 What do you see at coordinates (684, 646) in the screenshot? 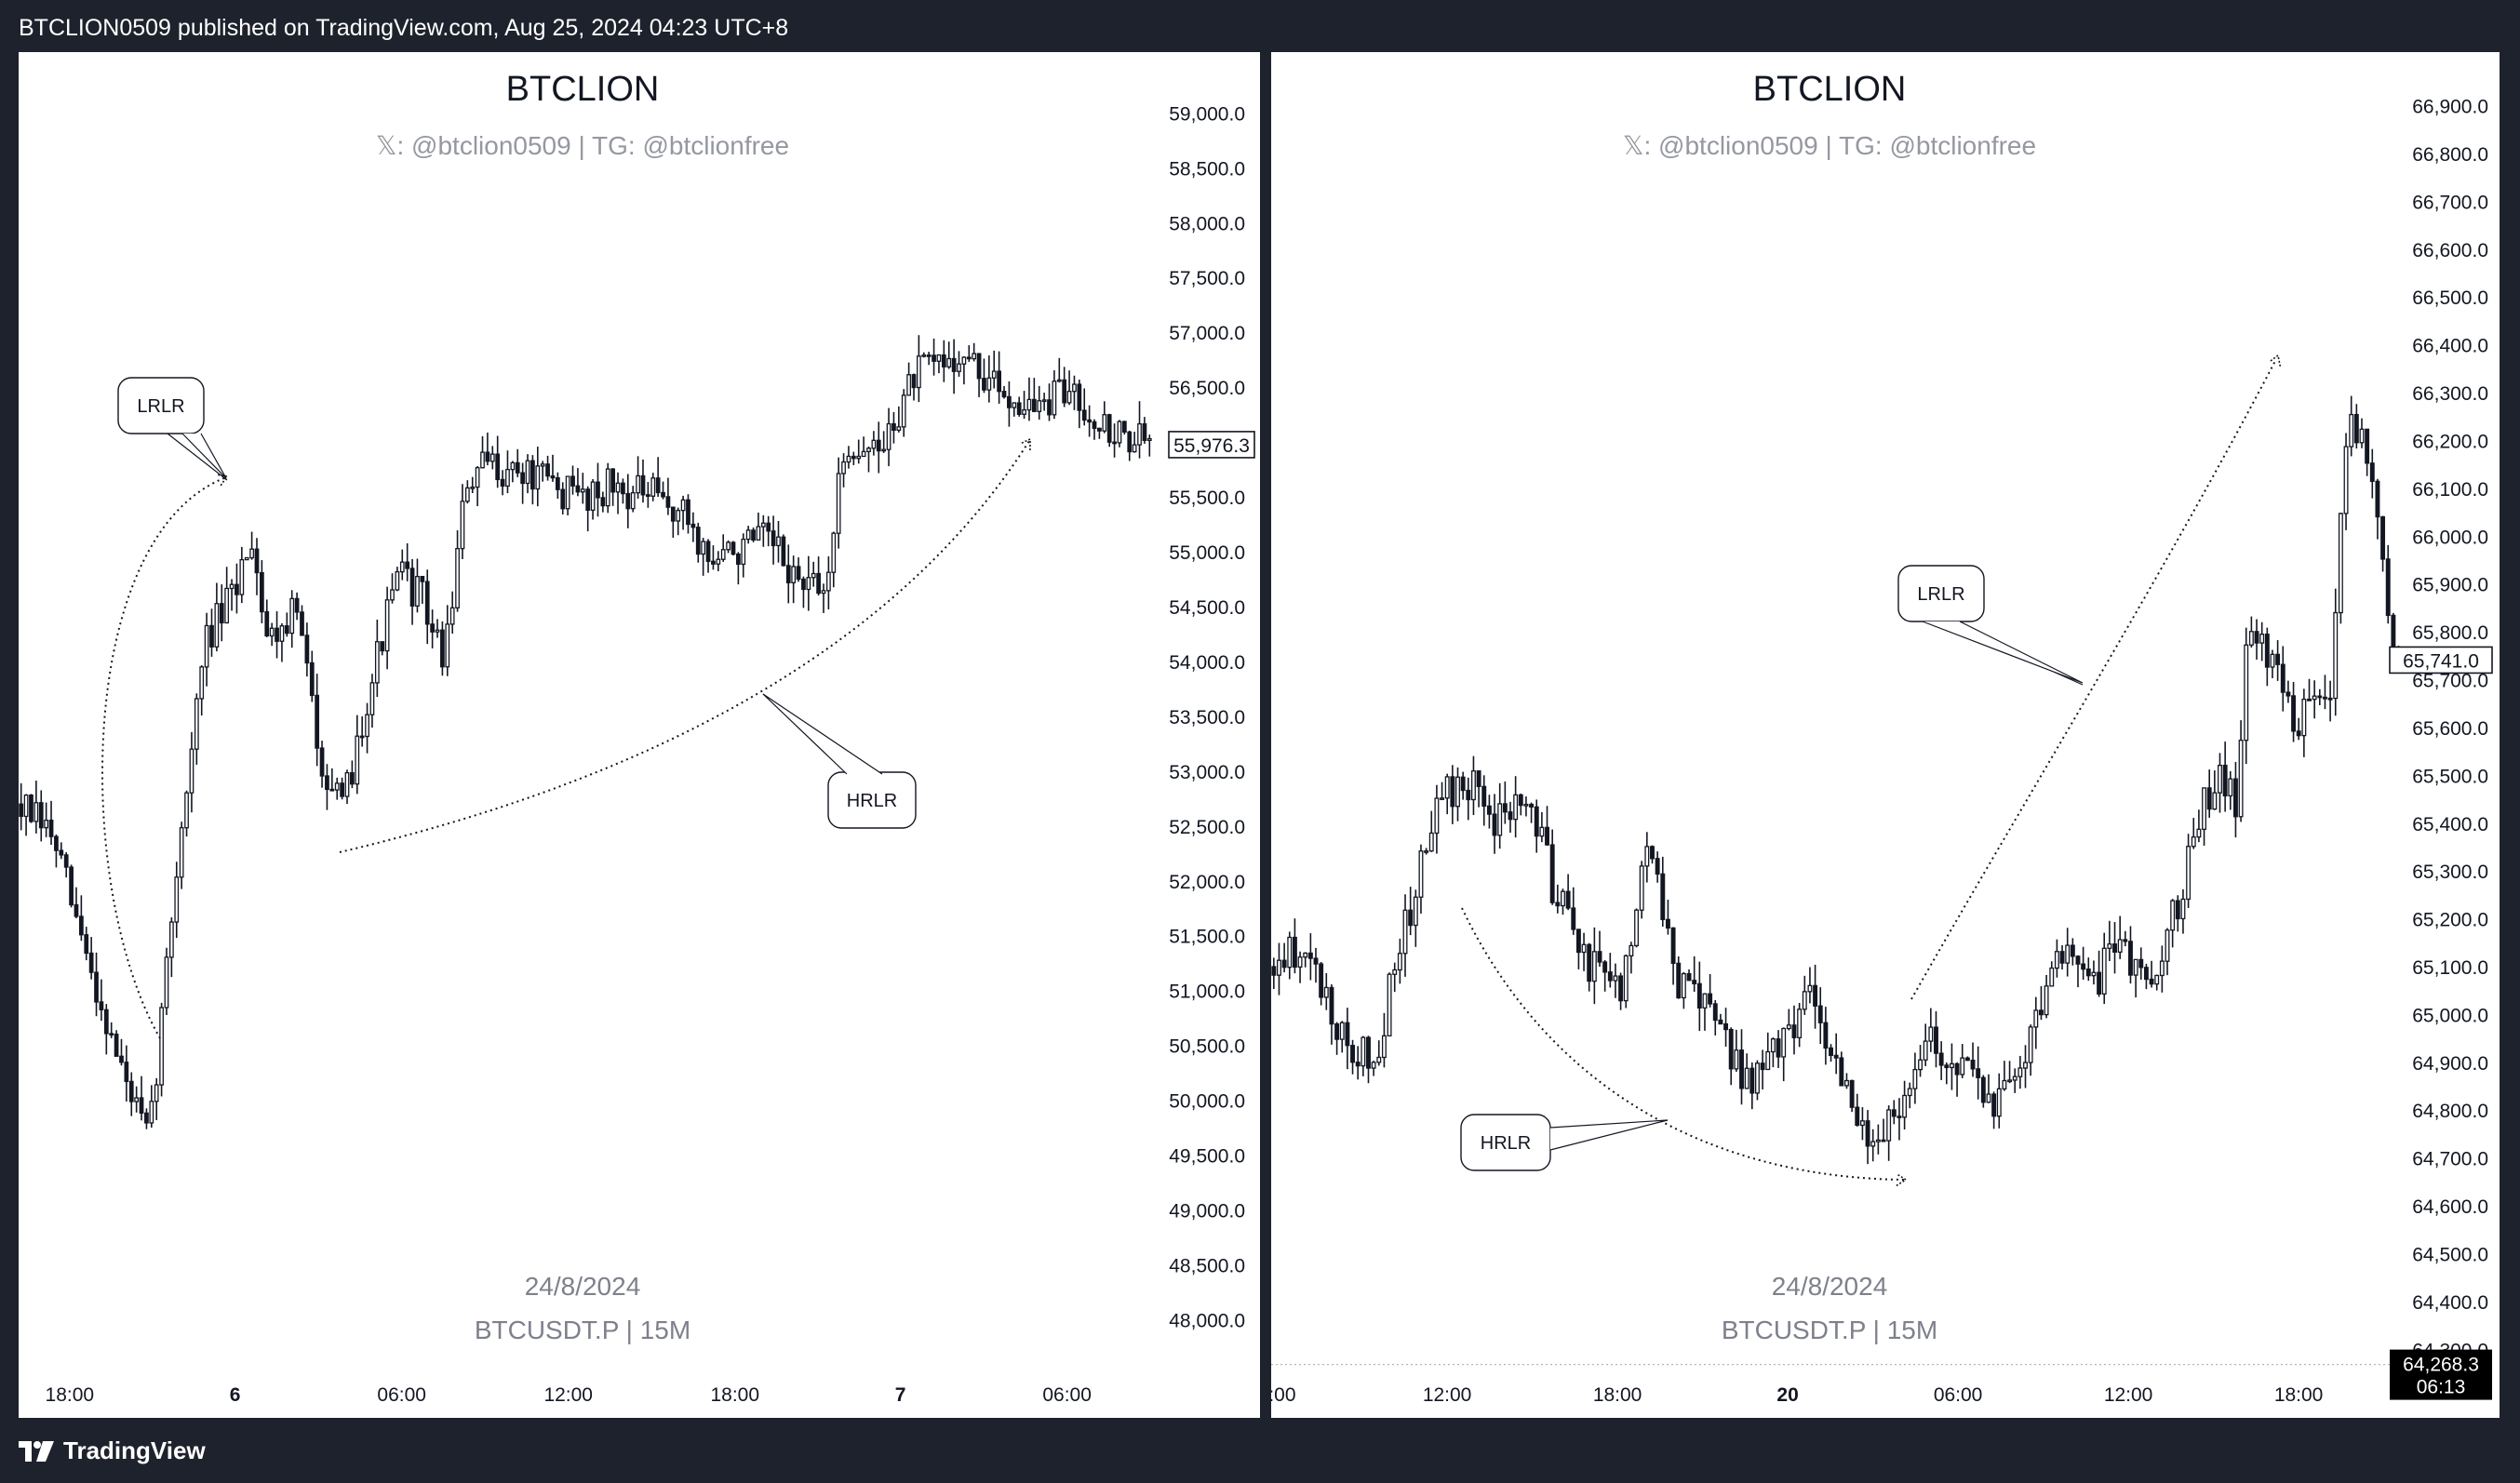
I see `hrlr-curve-left` at bounding box center [684, 646].